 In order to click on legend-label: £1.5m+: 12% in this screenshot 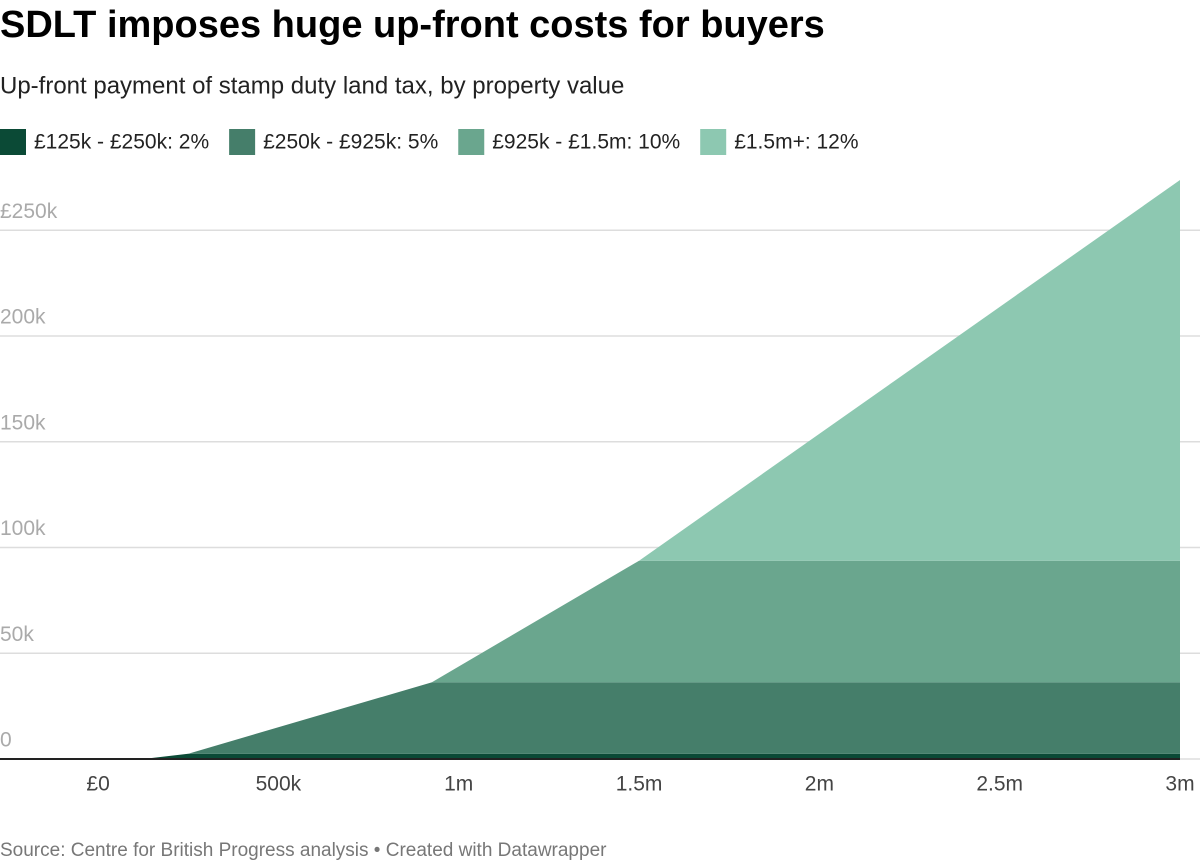, I will do `click(796, 142)`.